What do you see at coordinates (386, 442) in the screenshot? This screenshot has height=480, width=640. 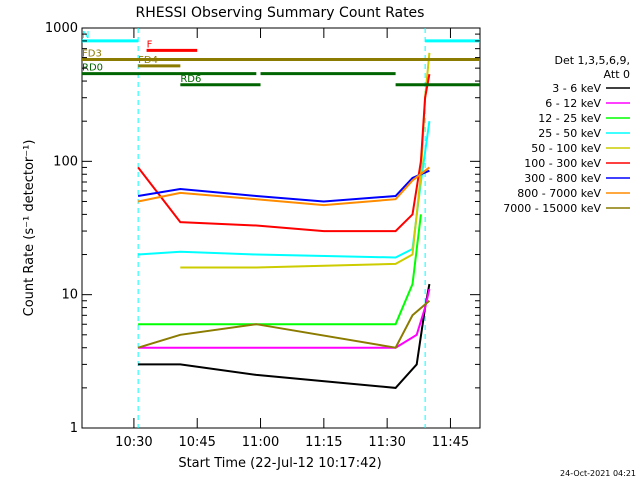 I see `x-tick-label: 11:30` at bounding box center [386, 442].